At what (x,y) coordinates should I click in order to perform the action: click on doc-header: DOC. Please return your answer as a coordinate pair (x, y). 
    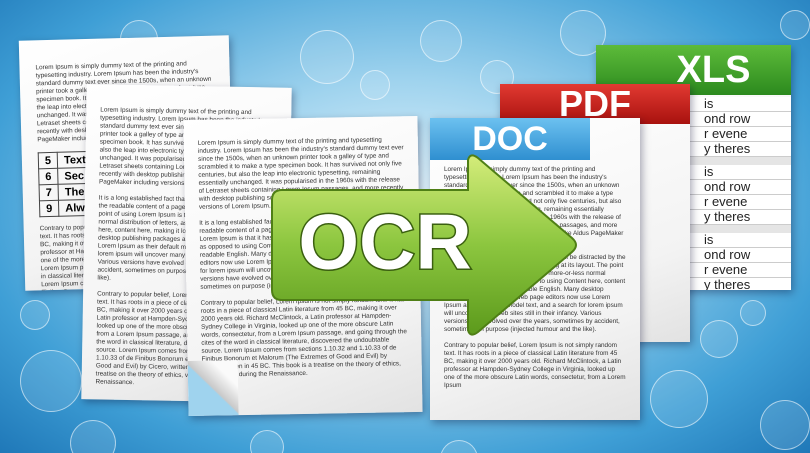
    Looking at the image, I should click on (510, 139).